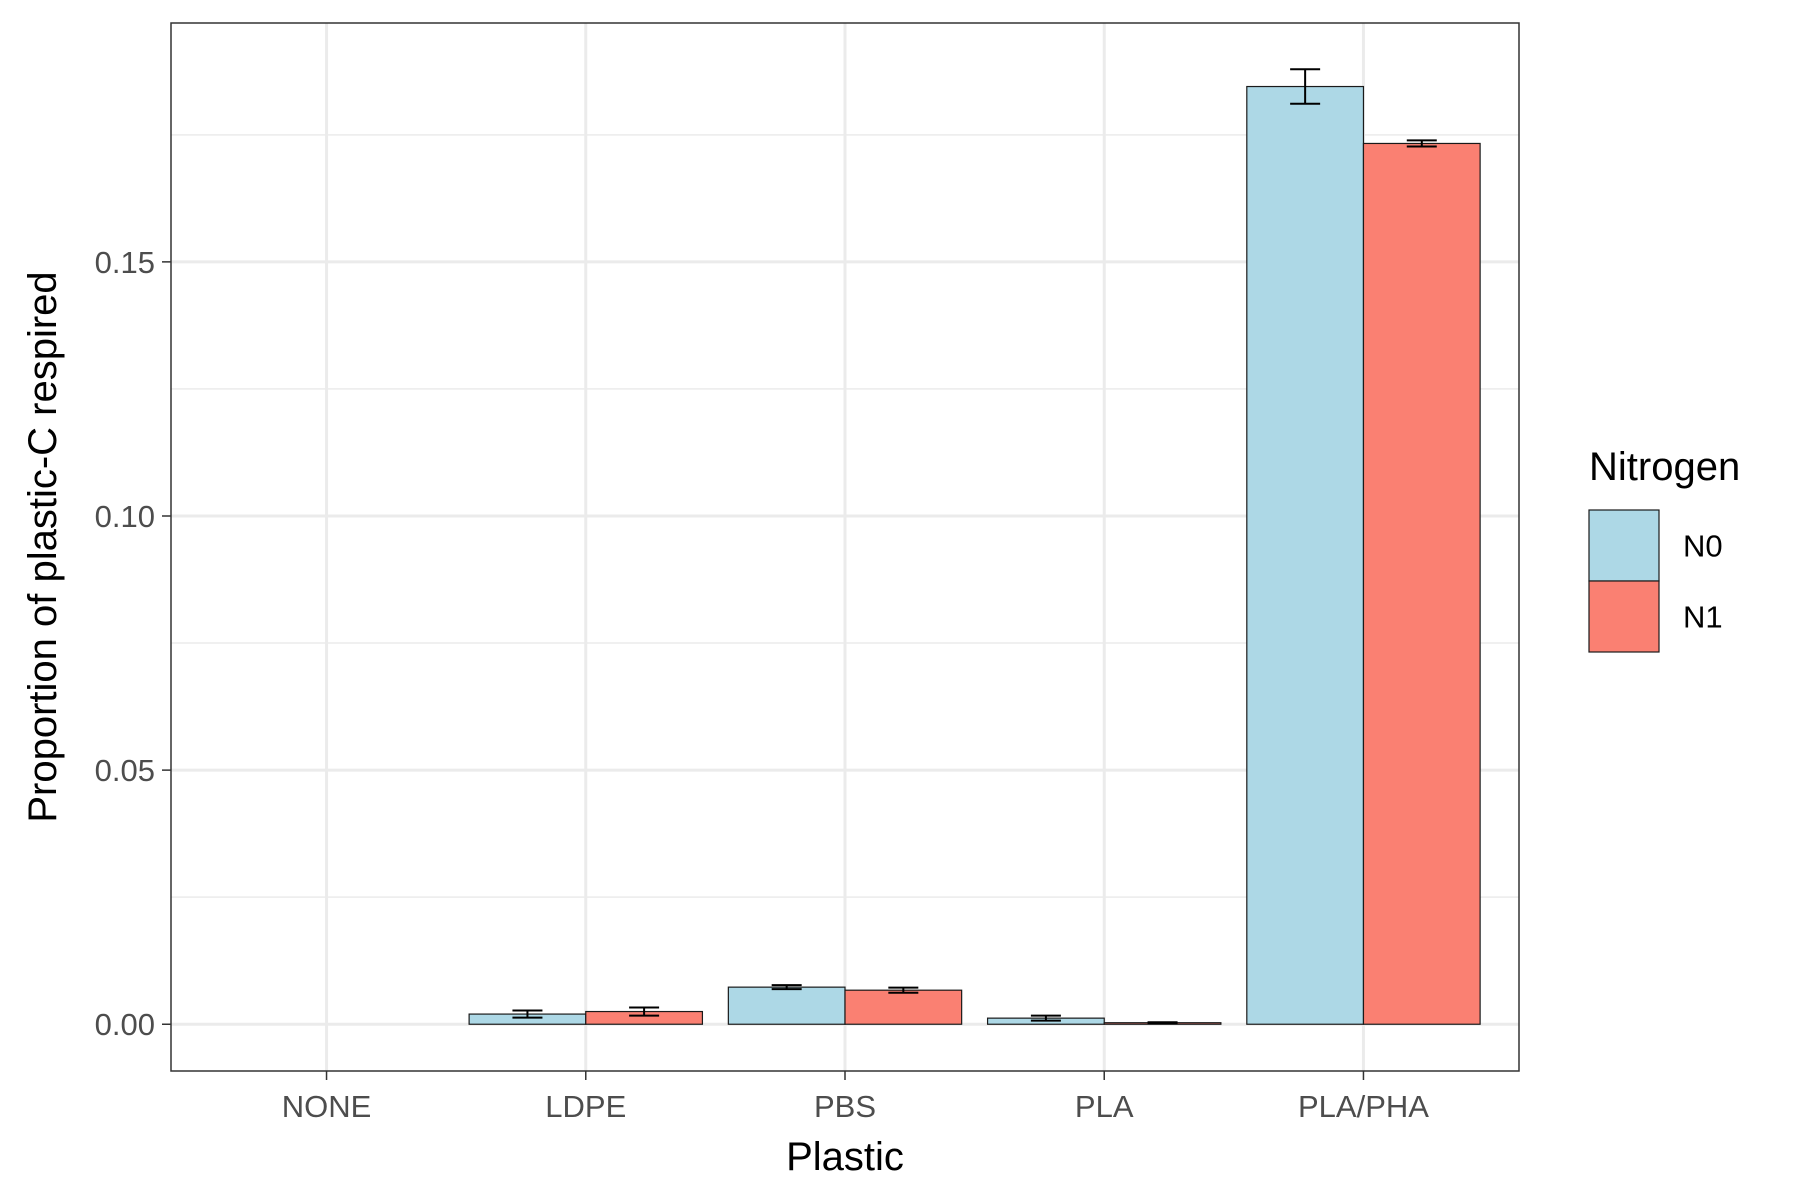  Describe the element at coordinates (845, 1106) in the screenshot. I see `x-tick-label: PBS` at that location.